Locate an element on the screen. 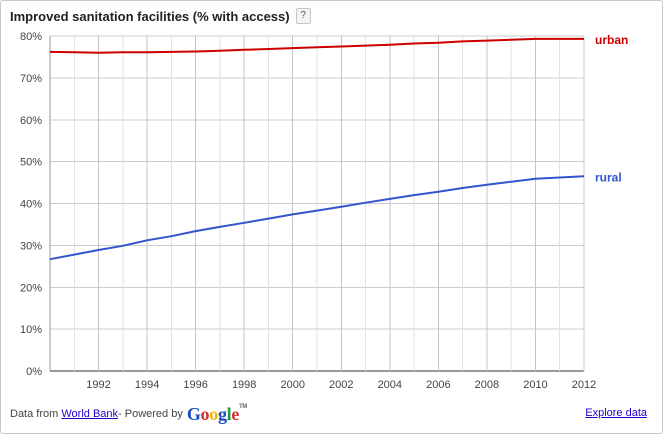 Image resolution: width=663 pixels, height=434 pixels. x-tick-label: 2010 is located at coordinates (535, 385).